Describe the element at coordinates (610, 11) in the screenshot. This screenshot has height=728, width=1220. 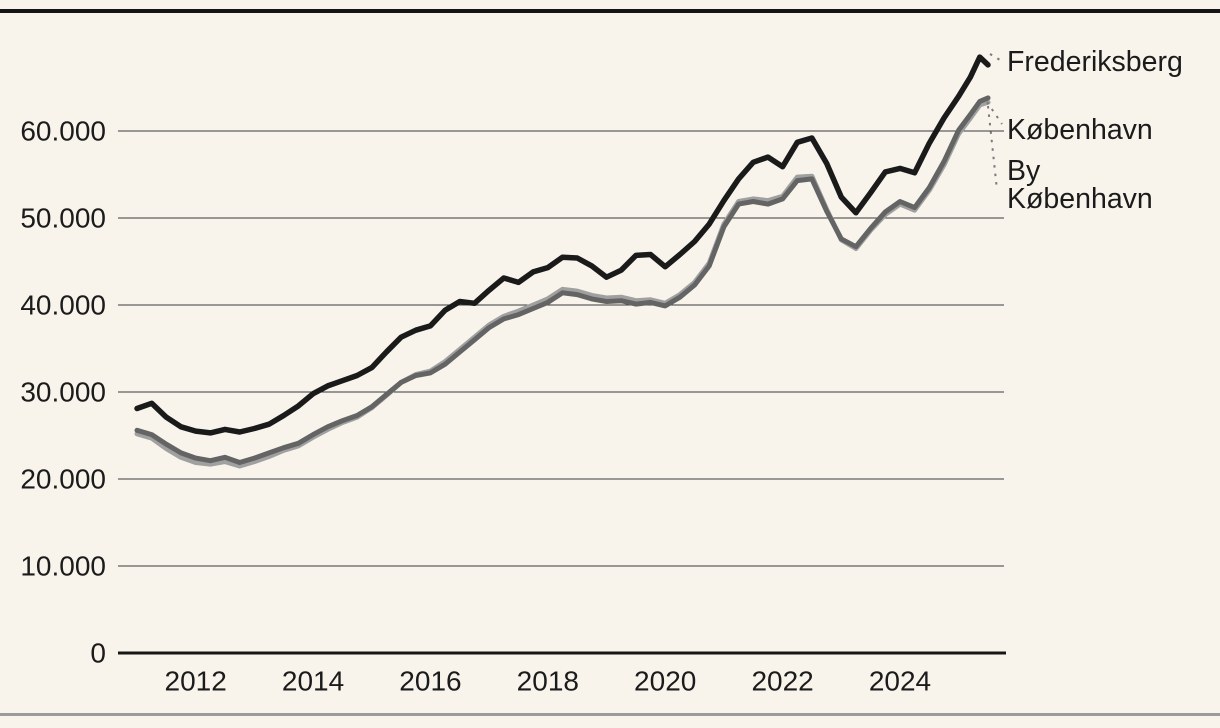
I see `top-border` at that location.